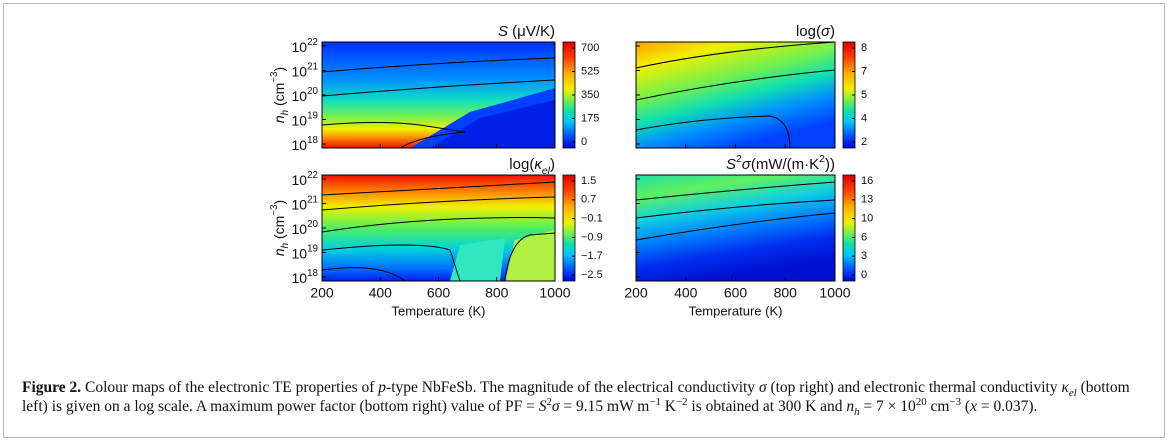  Describe the element at coordinates (1072, 393) in the screenshot. I see `caption-text: el` at that location.